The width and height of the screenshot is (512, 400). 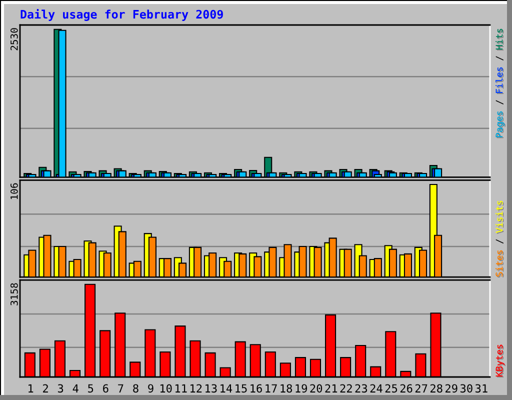 I want to click on x-tick-label: 2, so click(x=45, y=388).